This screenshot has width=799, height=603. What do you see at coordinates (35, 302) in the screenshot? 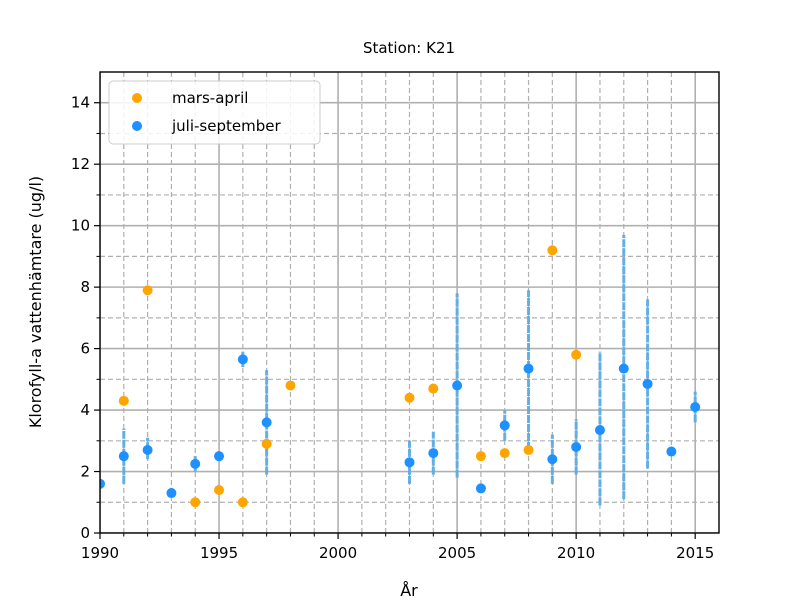
I see `y-axis-label: Klorofyll-a vattenhämtare (ug/l)` at bounding box center [35, 302].